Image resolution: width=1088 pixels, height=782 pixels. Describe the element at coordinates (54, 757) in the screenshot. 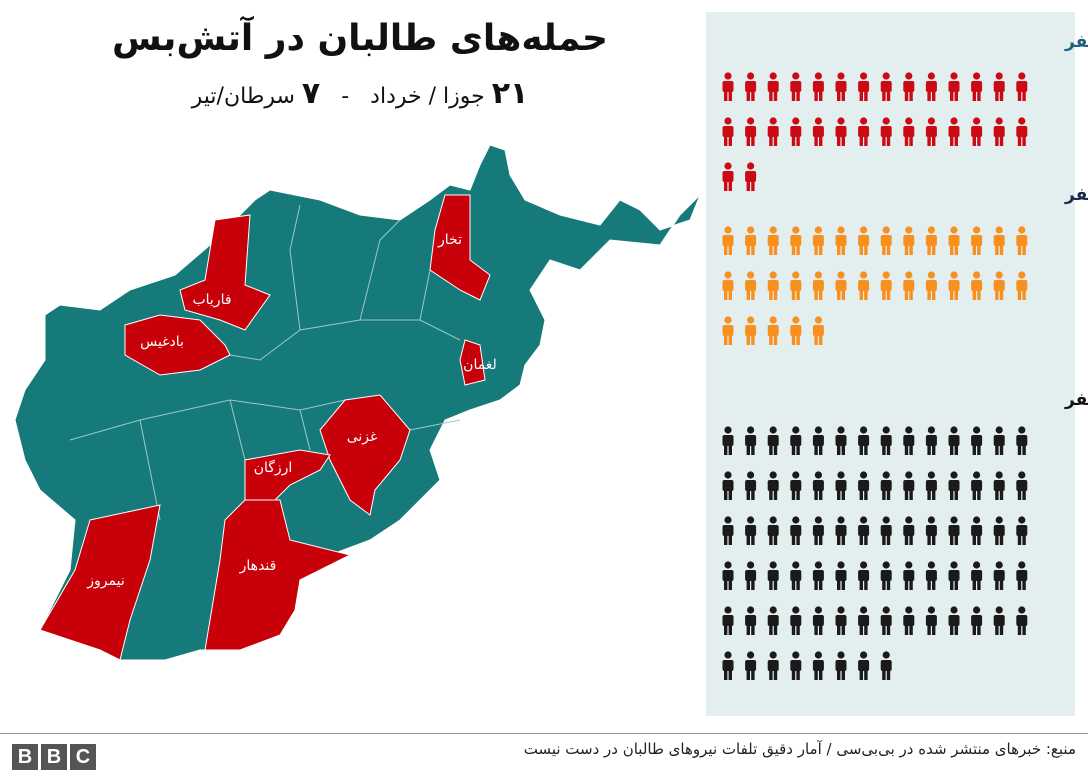

I see `logo-letter: B` at that location.